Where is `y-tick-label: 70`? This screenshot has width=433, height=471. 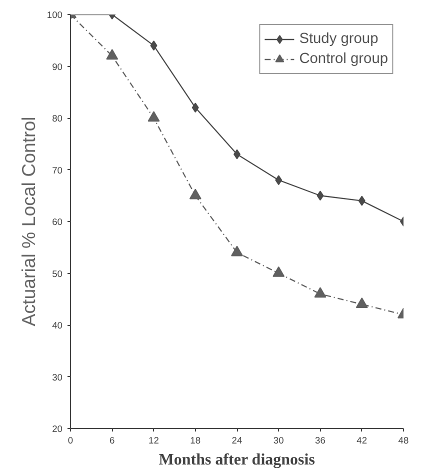
y-tick-label: 70 is located at coordinates (57, 170).